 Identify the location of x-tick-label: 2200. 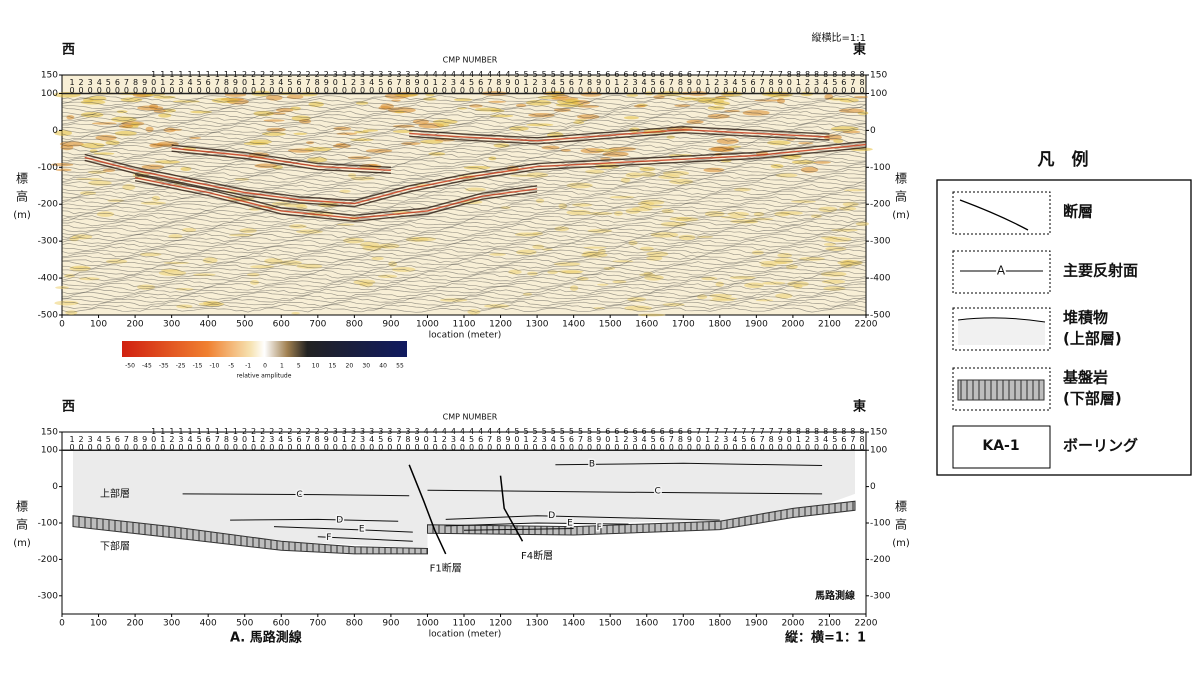
(866, 325).